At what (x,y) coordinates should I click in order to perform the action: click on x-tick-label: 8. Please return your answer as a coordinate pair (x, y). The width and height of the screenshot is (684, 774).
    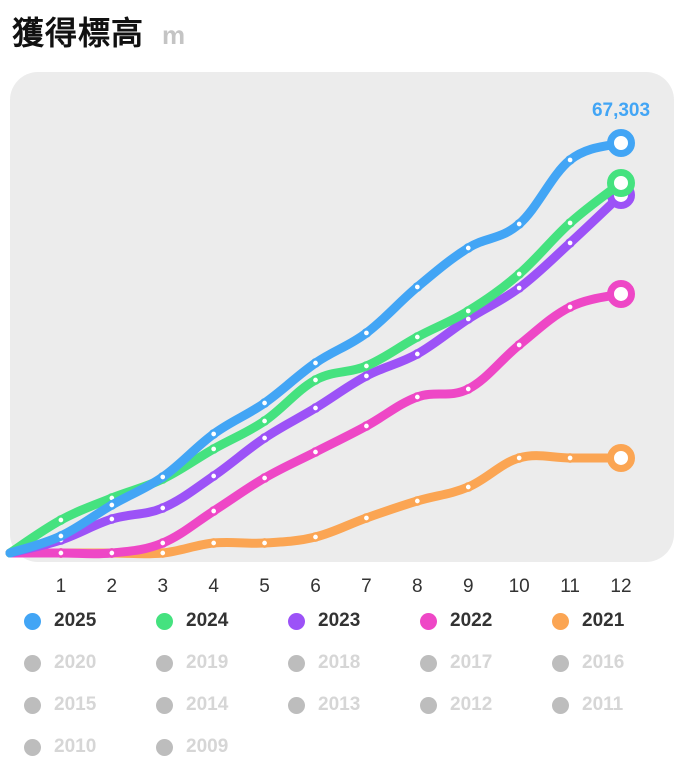
    Looking at the image, I should click on (417, 586).